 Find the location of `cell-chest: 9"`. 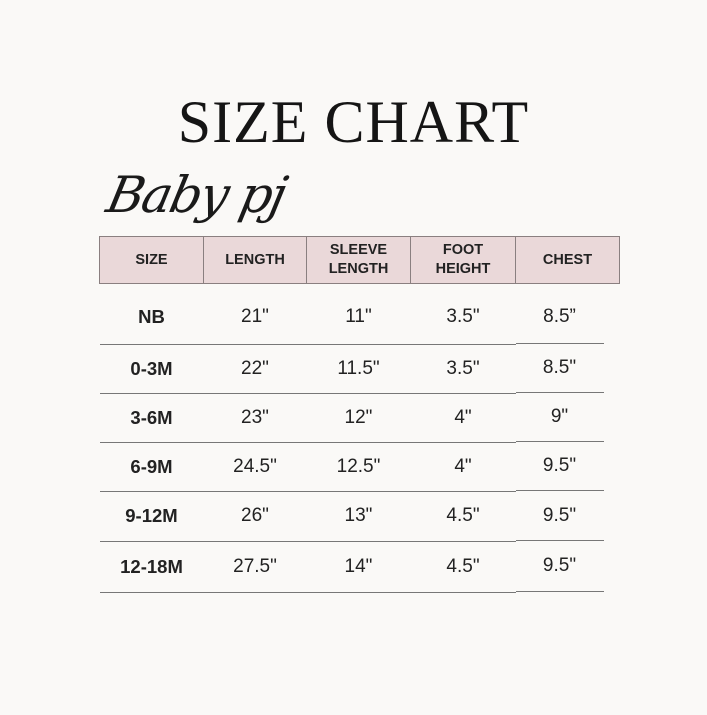

cell-chest: 9" is located at coordinates (567, 417).